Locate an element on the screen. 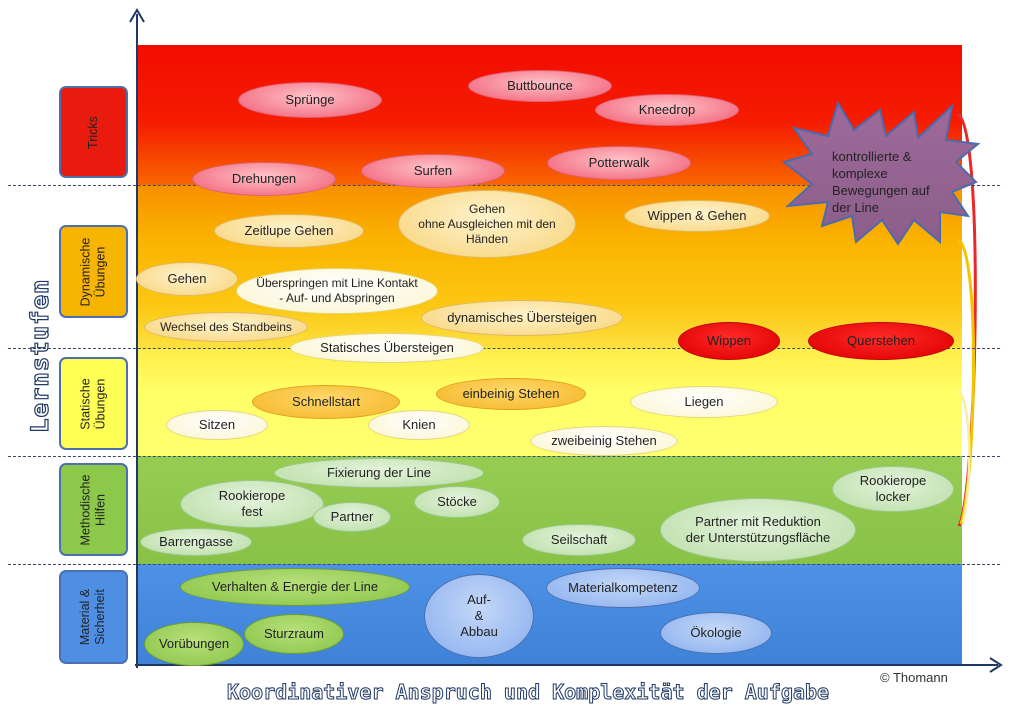 The height and width of the screenshot is (720, 1018). item-einbeinig-stehen: einbeinig Stehen is located at coordinates (511, 394).